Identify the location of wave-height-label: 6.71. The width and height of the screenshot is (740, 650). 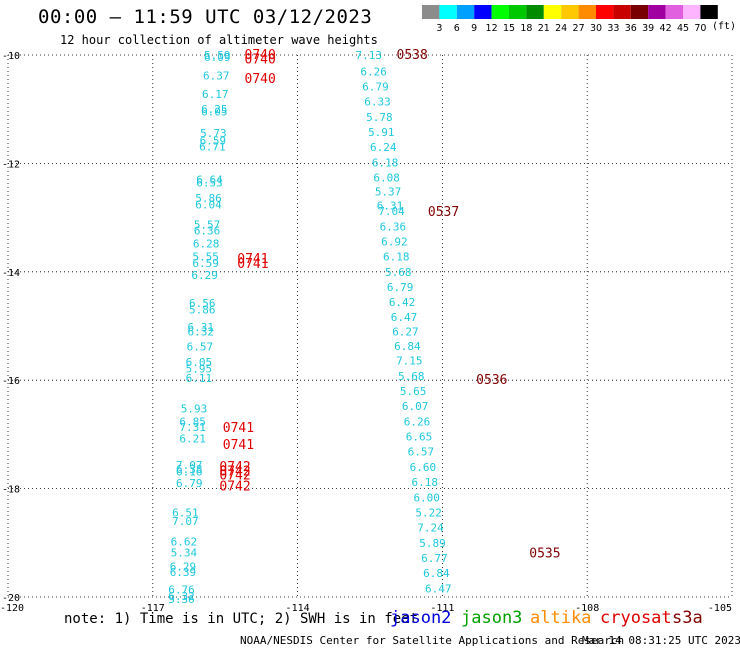
(212, 147).